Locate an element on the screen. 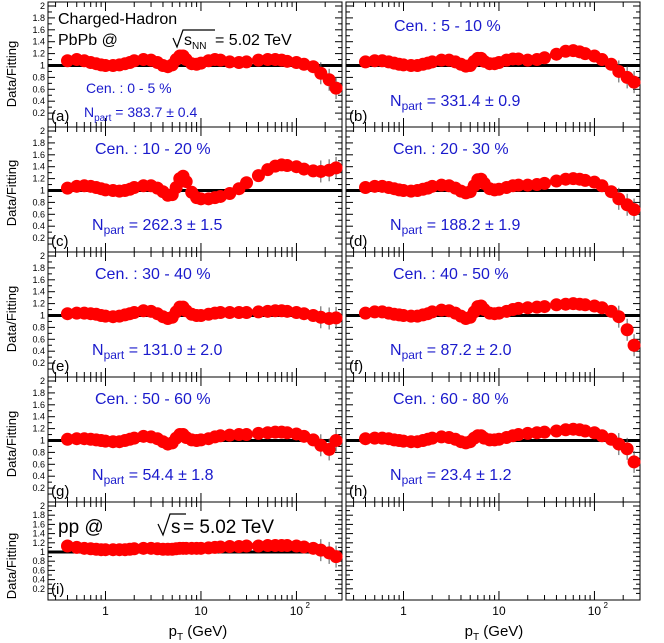 This screenshot has height=643, width=664. panel-h: (h) Cen. : 60 - 80 % Npart = 23.4 ± 1.2 is located at coordinates (493, 439).